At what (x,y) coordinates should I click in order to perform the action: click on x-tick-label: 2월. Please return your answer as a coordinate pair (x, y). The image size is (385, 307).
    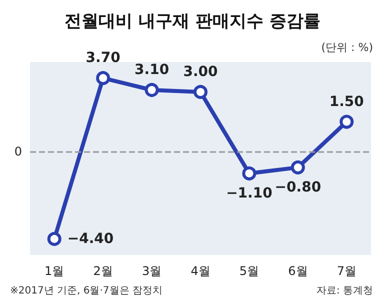
    Looking at the image, I should click on (103, 271).